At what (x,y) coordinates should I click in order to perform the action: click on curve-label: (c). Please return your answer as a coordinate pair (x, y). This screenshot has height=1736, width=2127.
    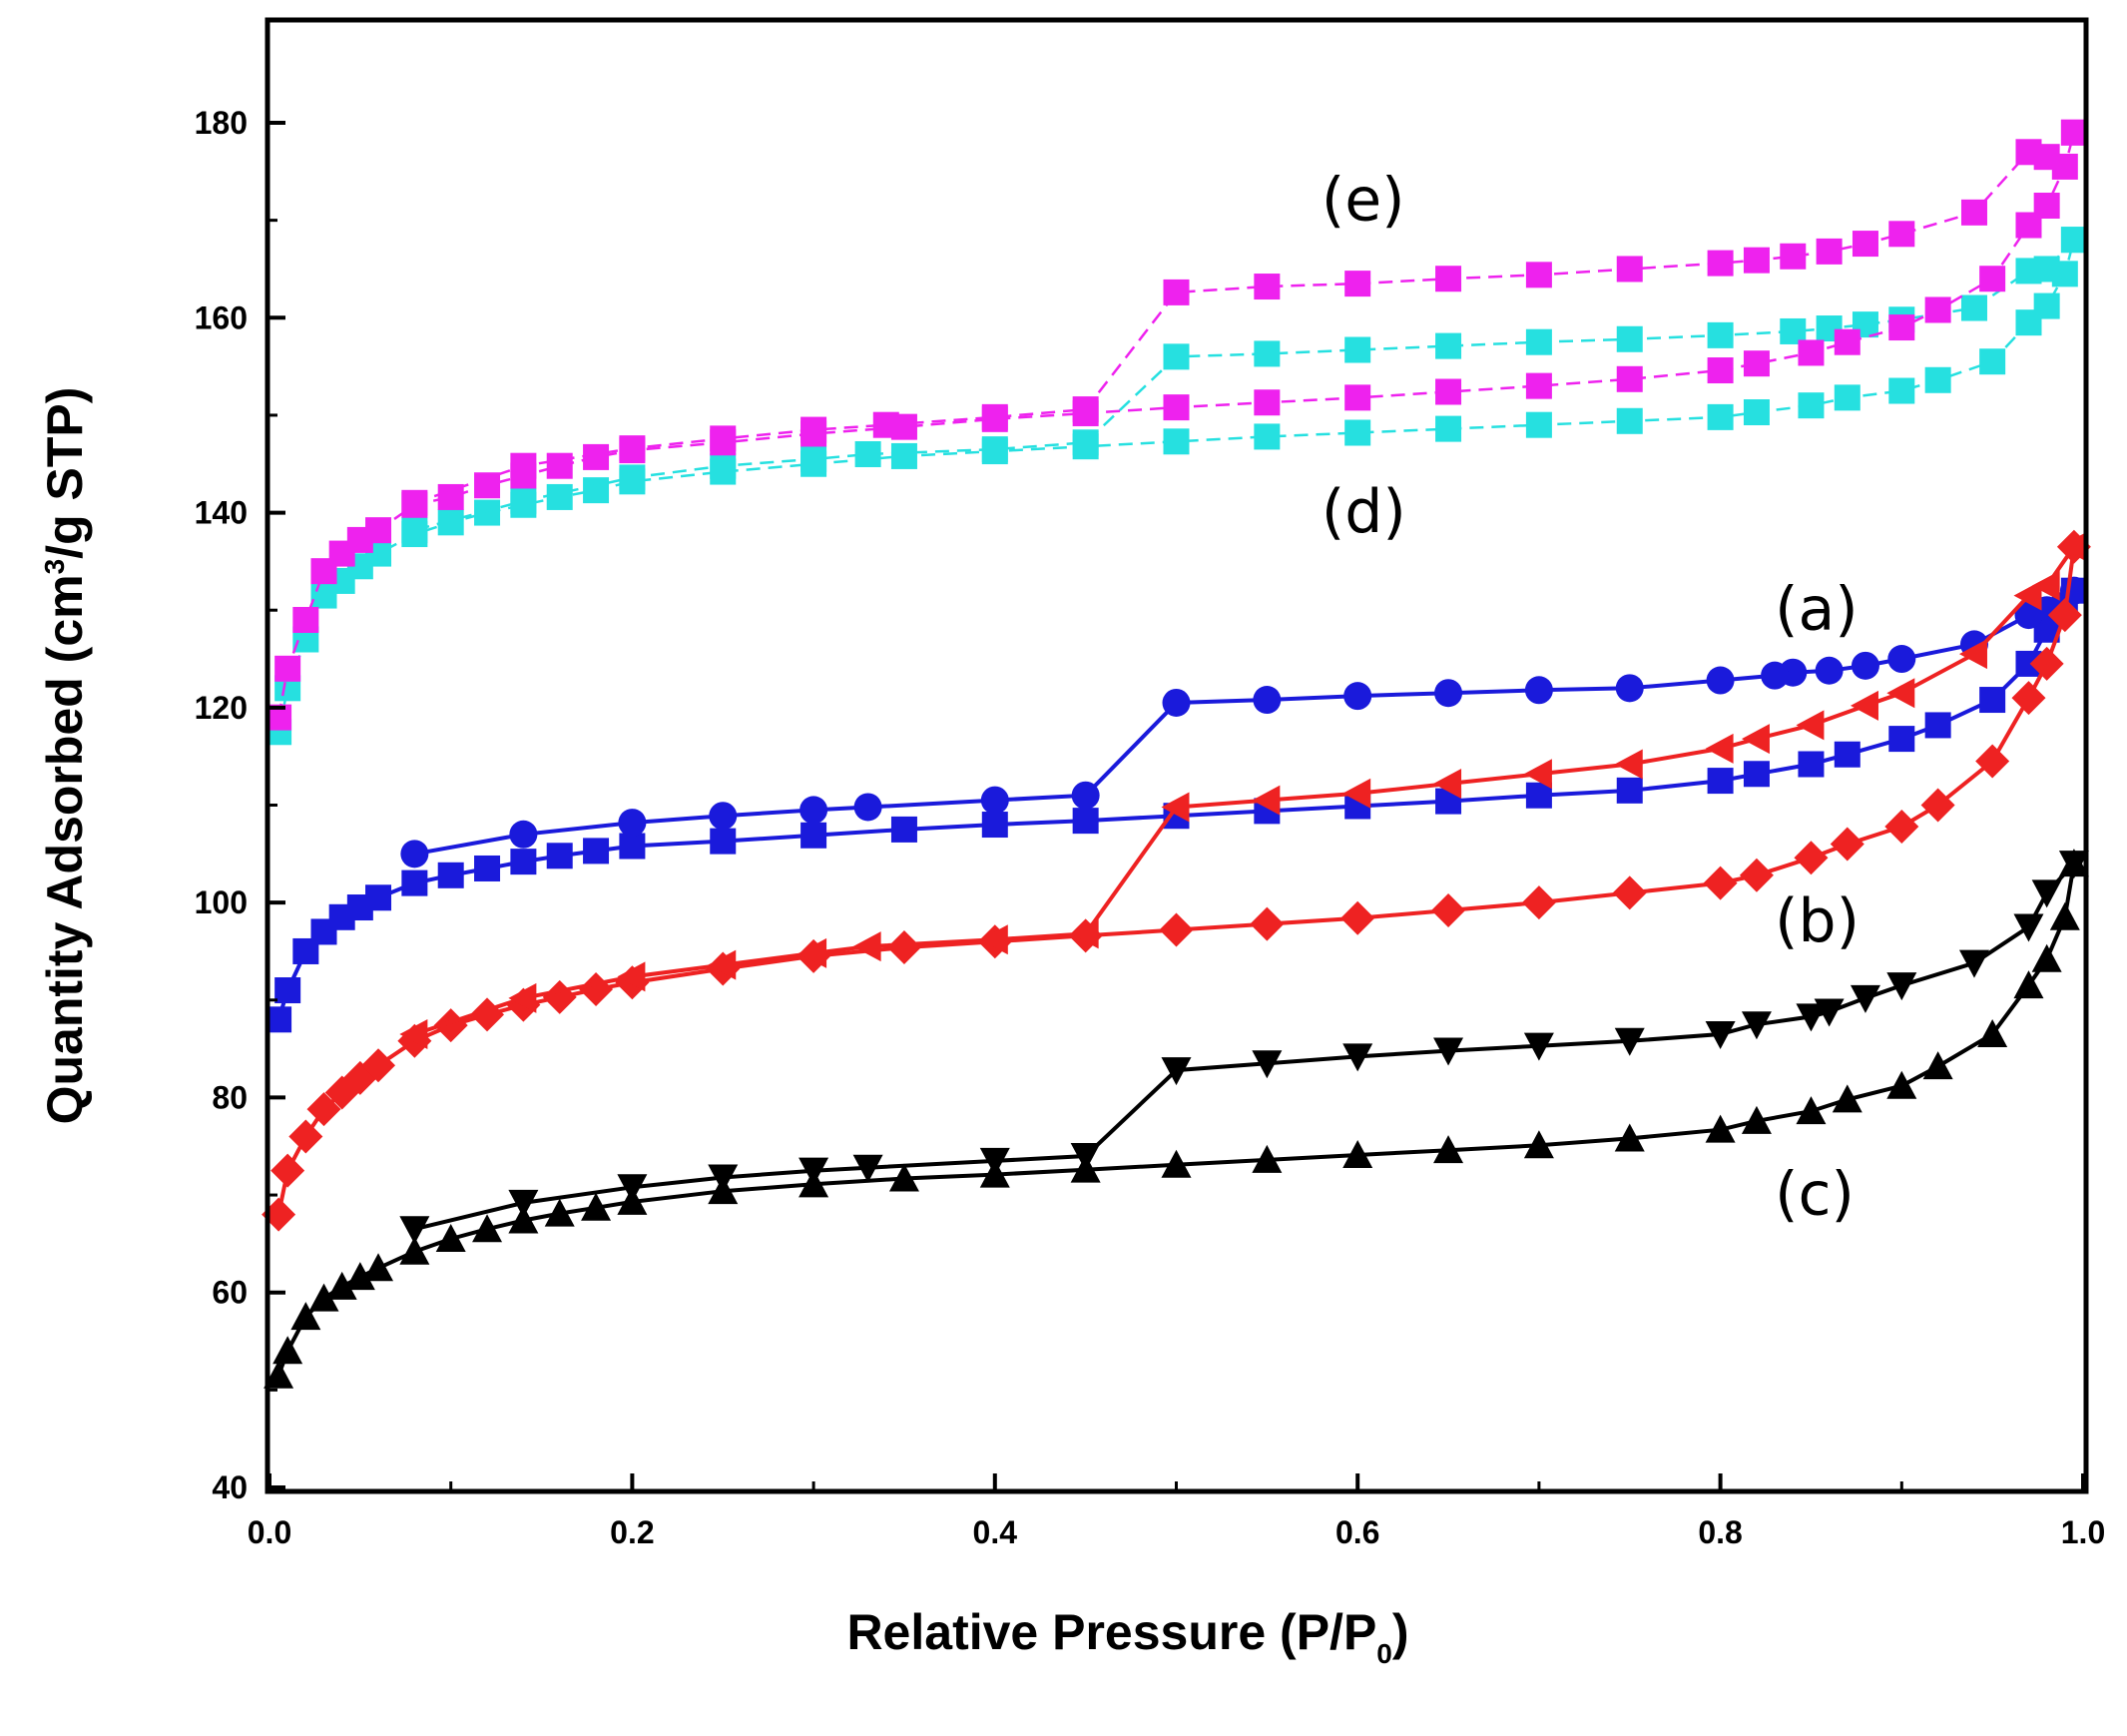
    Looking at the image, I should click on (1815, 1195).